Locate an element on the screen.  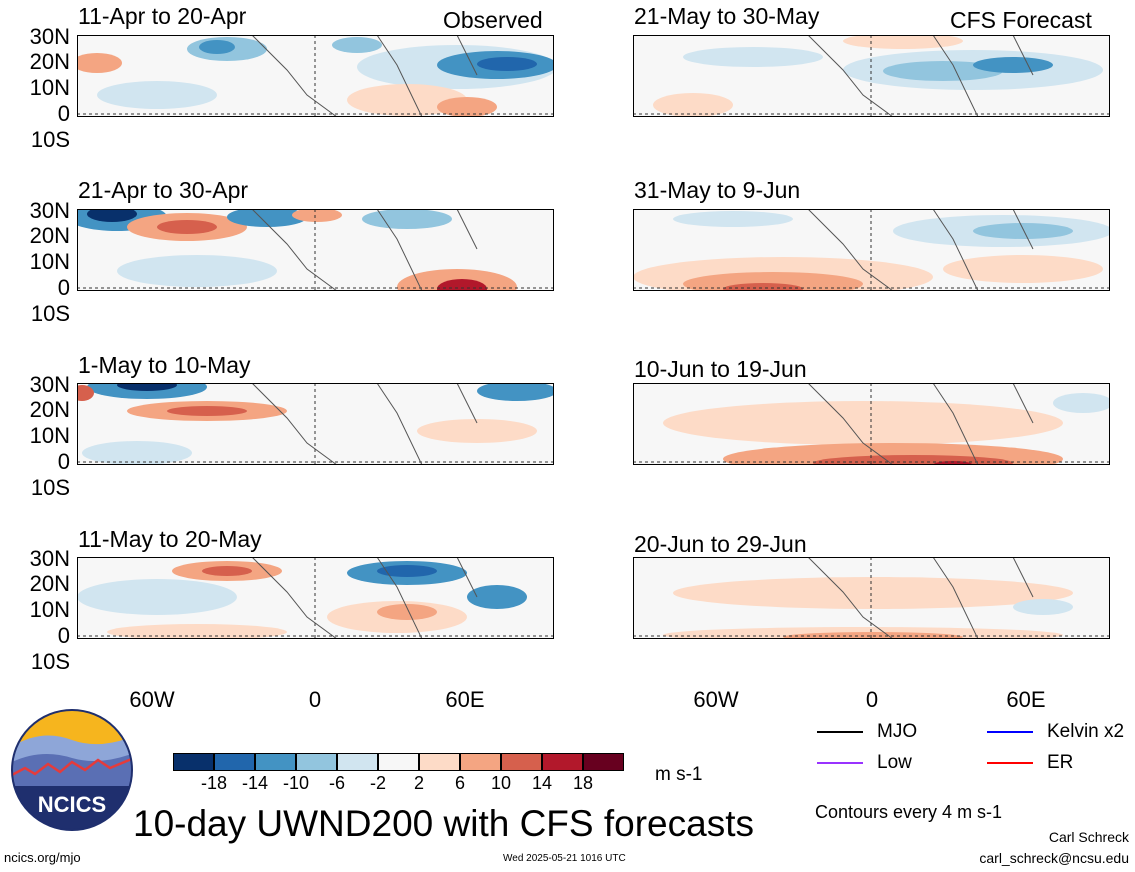
legend-label-kelvin: Kelvin x2 is located at coordinates (1086, 731).